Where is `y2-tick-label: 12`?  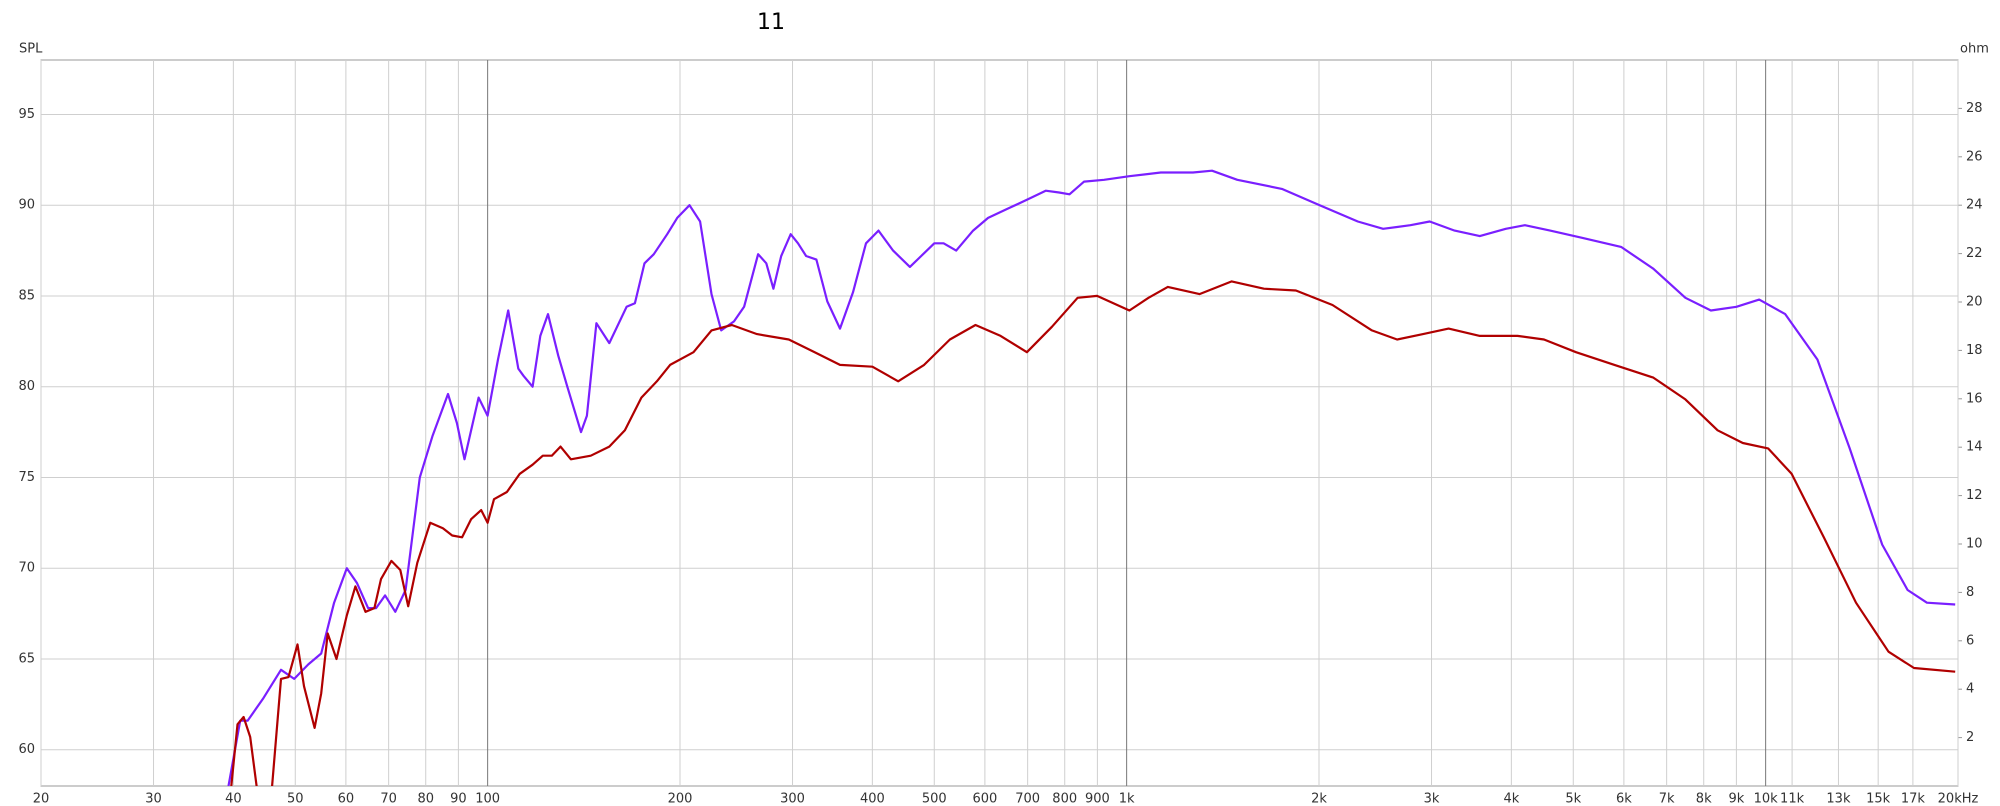 y2-tick-label: 12 is located at coordinates (1974, 495).